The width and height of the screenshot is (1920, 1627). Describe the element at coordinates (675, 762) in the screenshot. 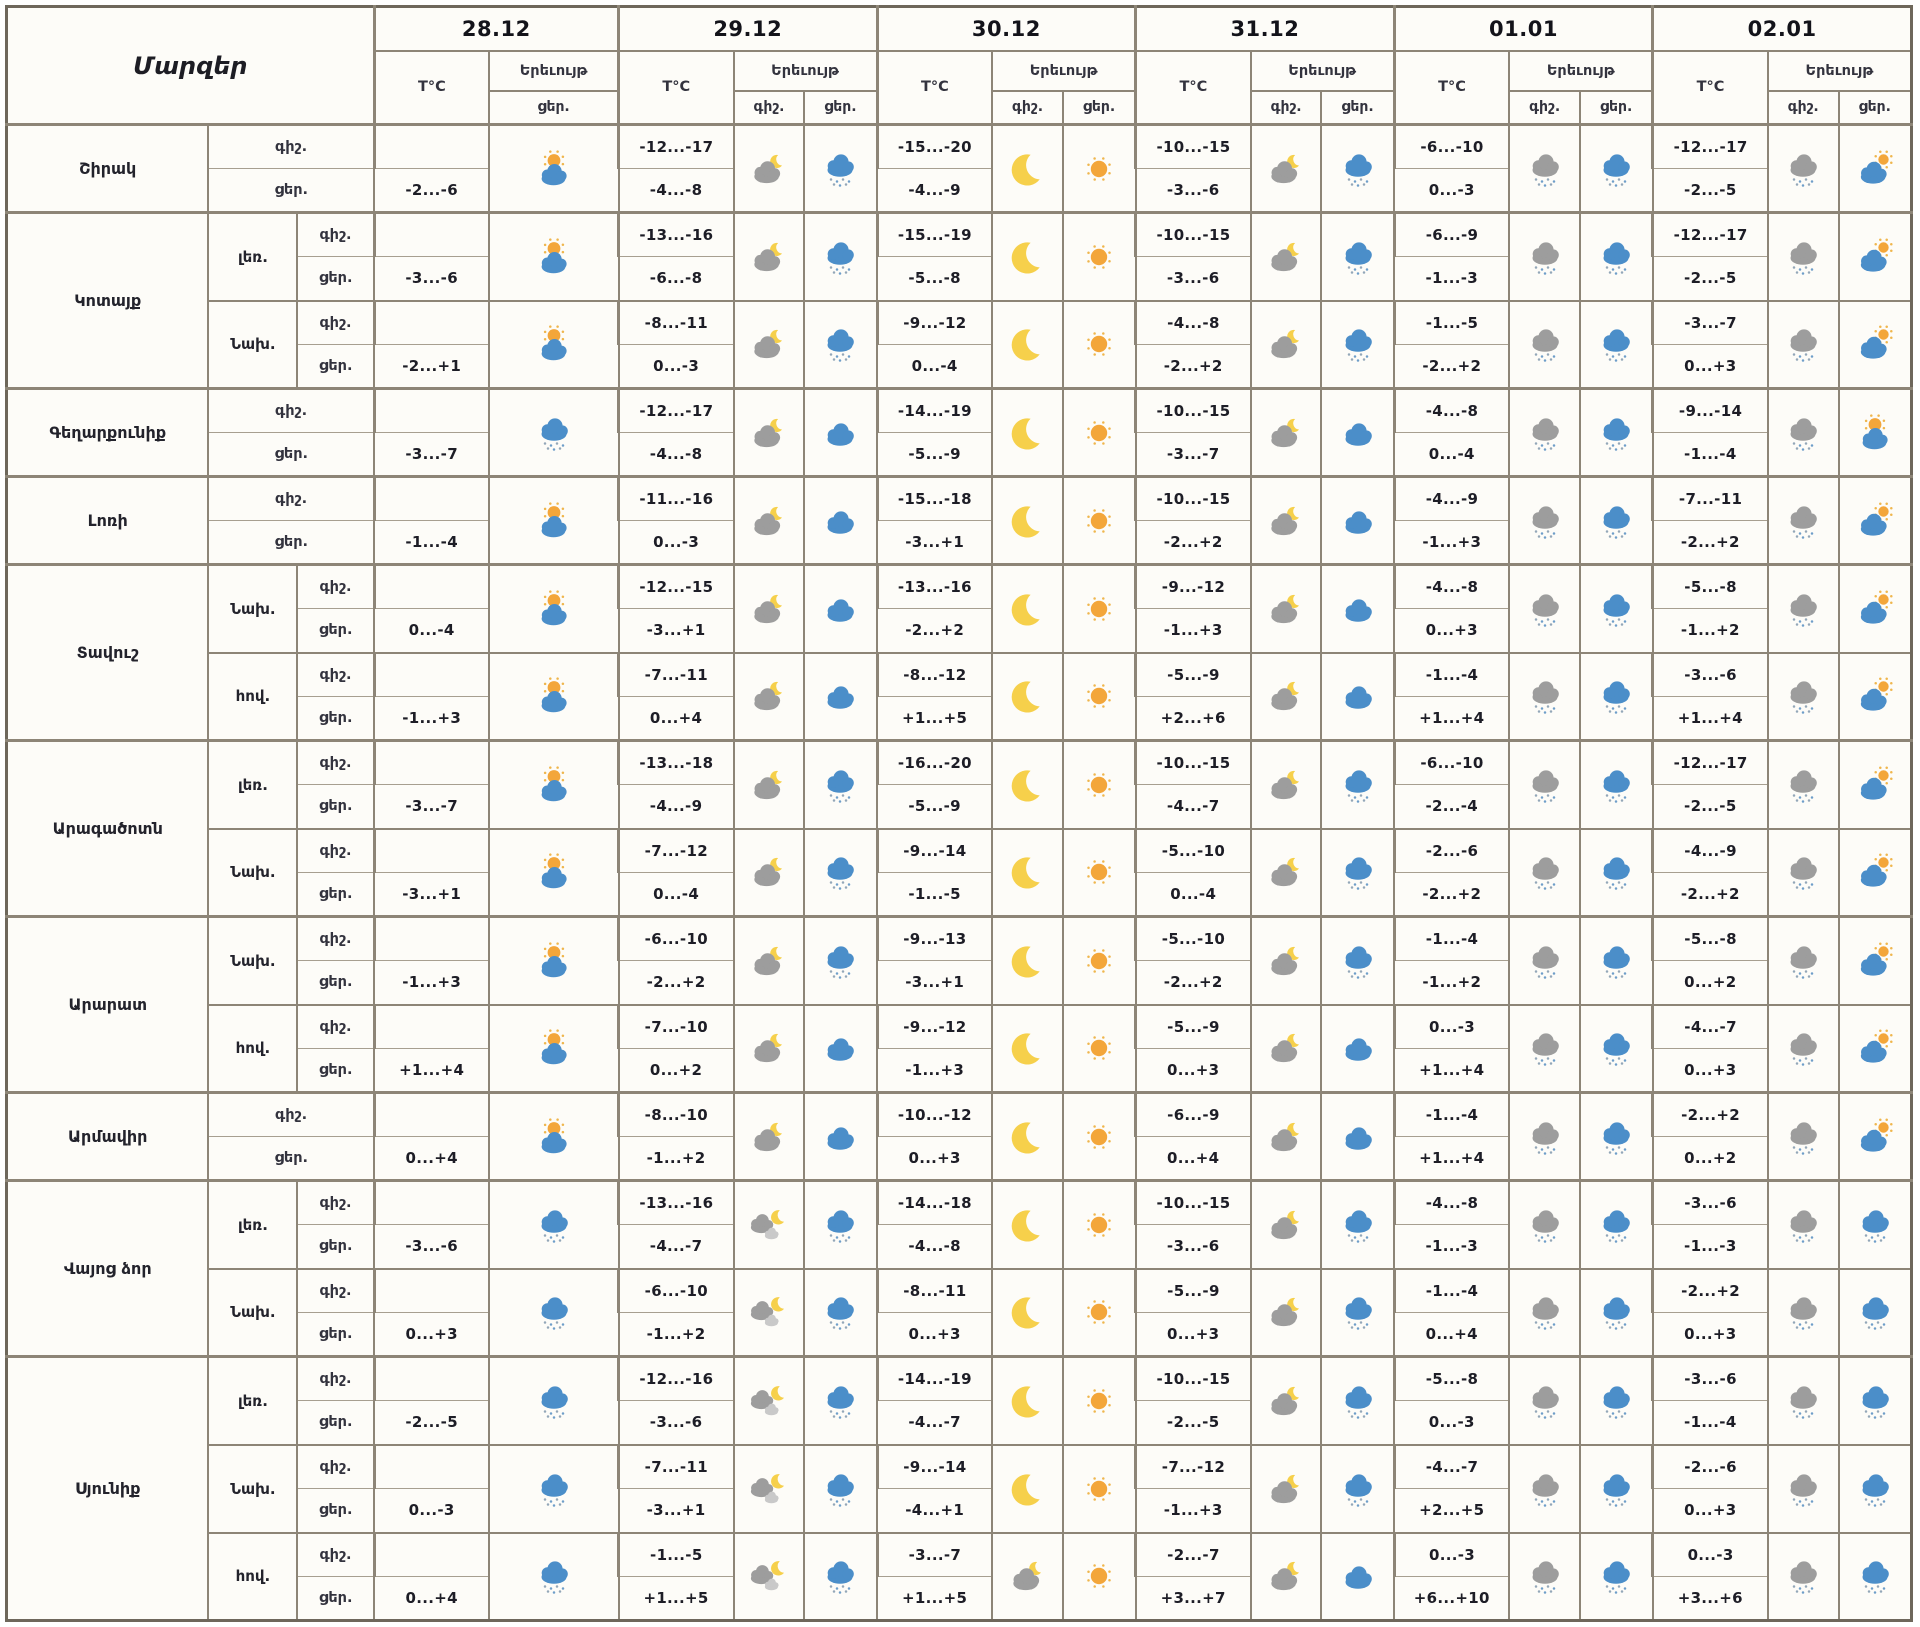

I see `night-temp-cell: -13...-18` at that location.